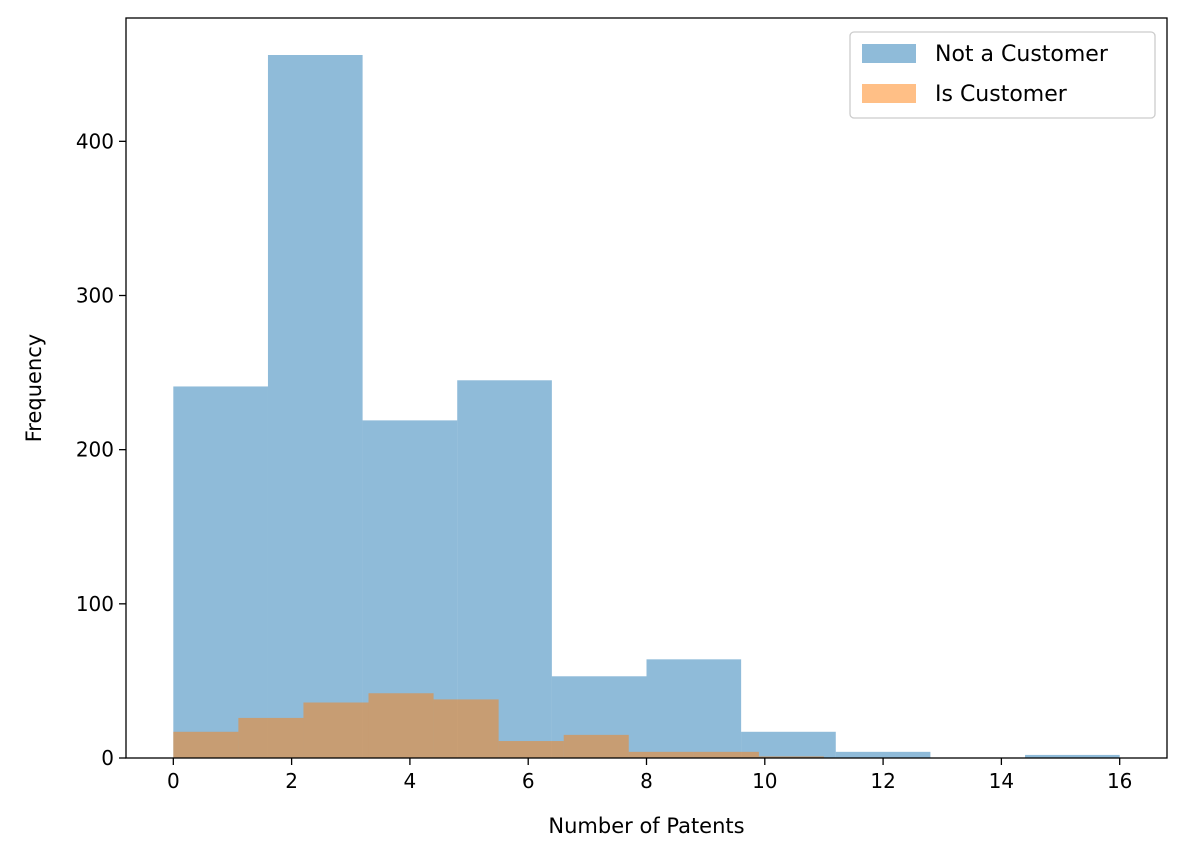 This screenshot has width=1186, height=858. I want to click on x-axis-label: Number of Patents, so click(646, 826).